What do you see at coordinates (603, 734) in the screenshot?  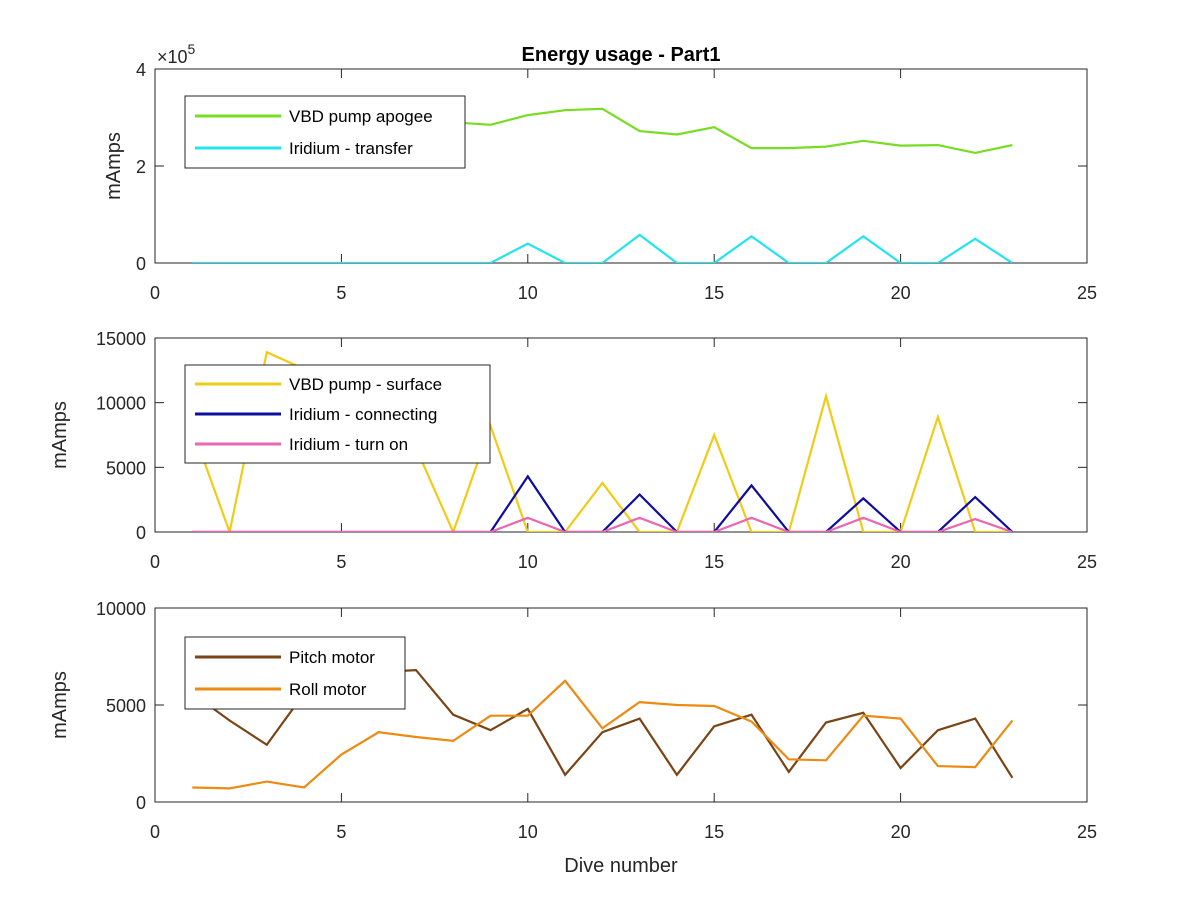 I see `series-line-roll-motor` at bounding box center [603, 734].